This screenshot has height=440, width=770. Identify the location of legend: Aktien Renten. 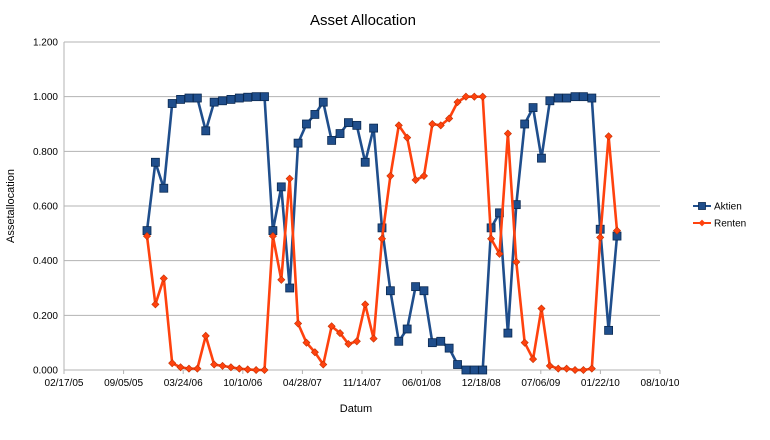
(719, 216).